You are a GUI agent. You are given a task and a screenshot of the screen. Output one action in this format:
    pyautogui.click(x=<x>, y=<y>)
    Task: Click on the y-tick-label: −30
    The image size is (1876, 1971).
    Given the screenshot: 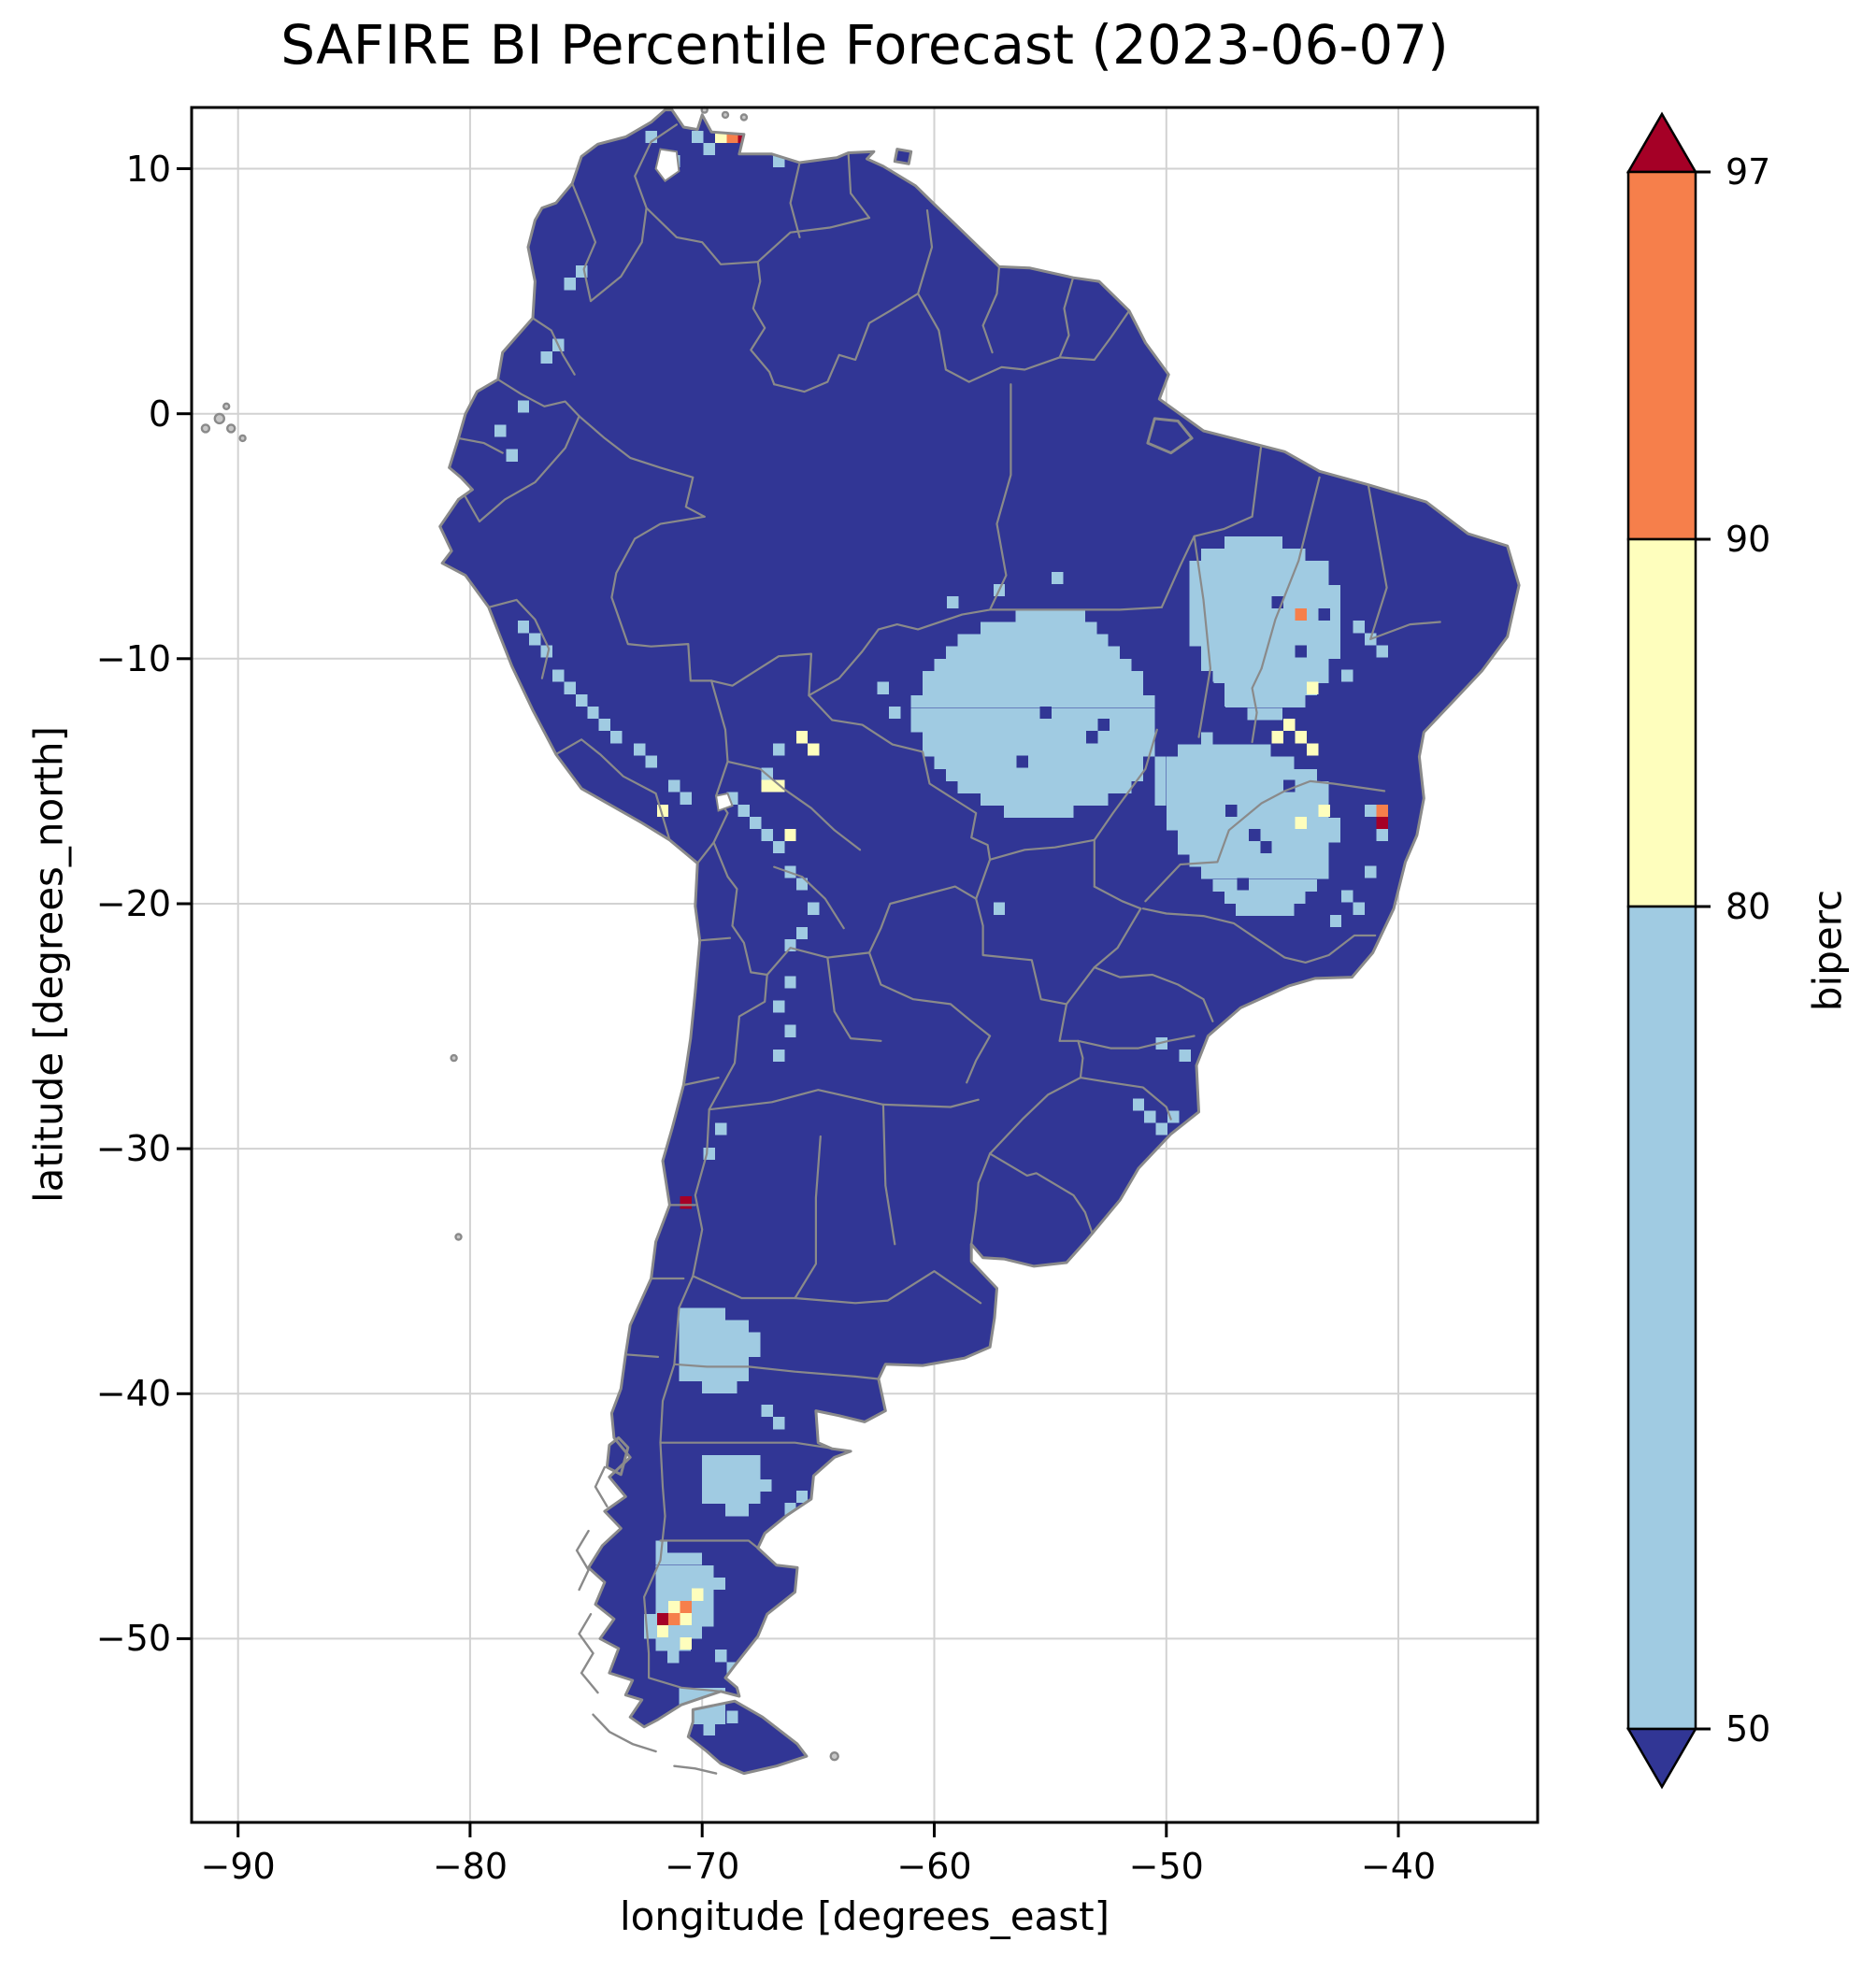 What is the action you would take?
    pyautogui.click(x=133, y=1149)
    